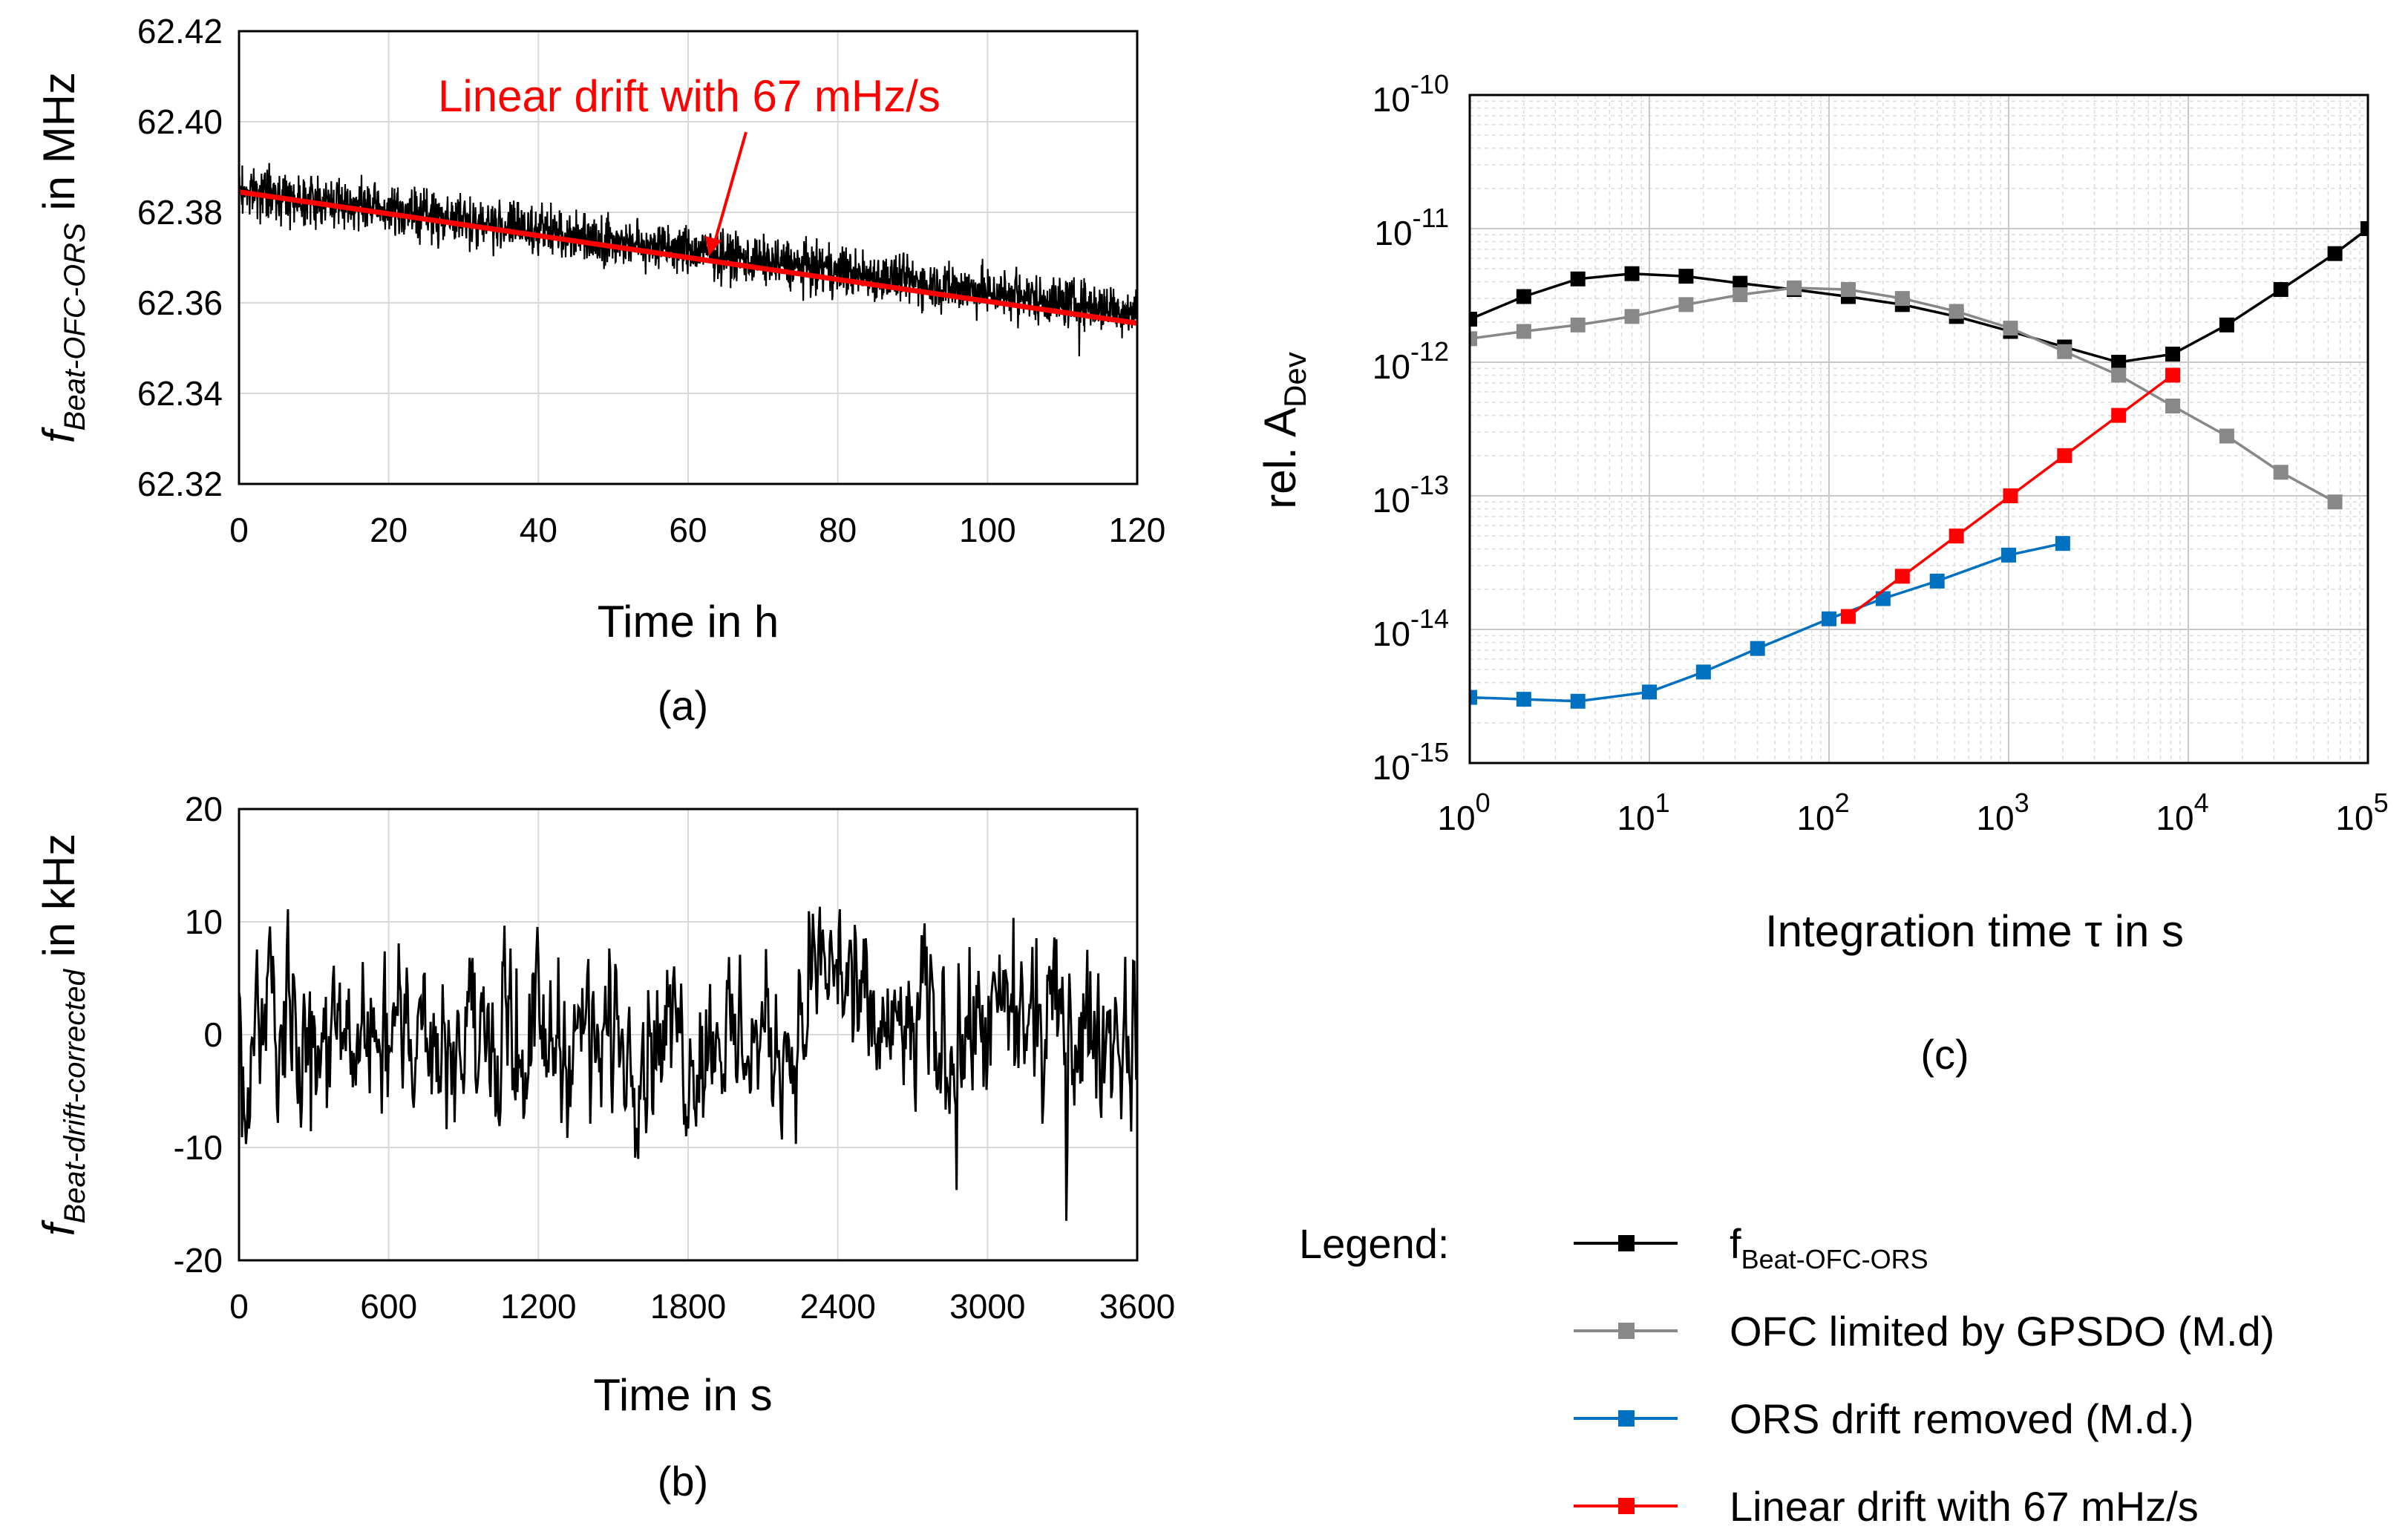 The width and height of the screenshot is (2408, 1529). What do you see at coordinates (714, 246) in the screenshot?
I see `panel-a-annotation-arrow-head` at bounding box center [714, 246].